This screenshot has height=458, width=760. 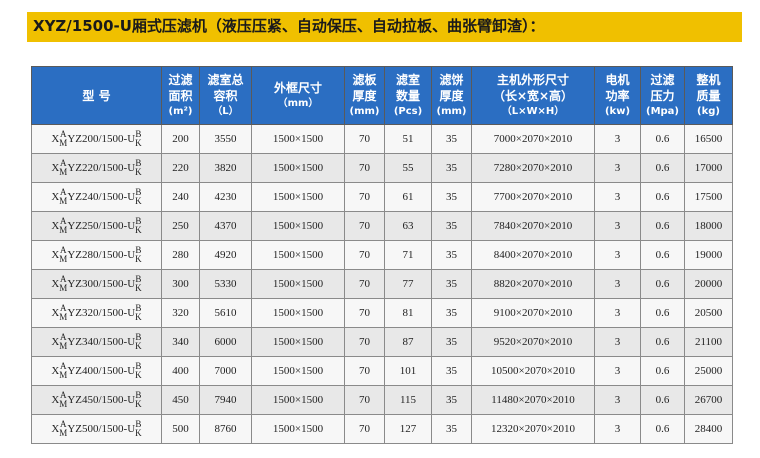 What do you see at coordinates (533, 95) in the screenshot?
I see `header-dimensions: 主机外形尺寸 （长×宽×高） （L×W×H）` at bounding box center [533, 95].